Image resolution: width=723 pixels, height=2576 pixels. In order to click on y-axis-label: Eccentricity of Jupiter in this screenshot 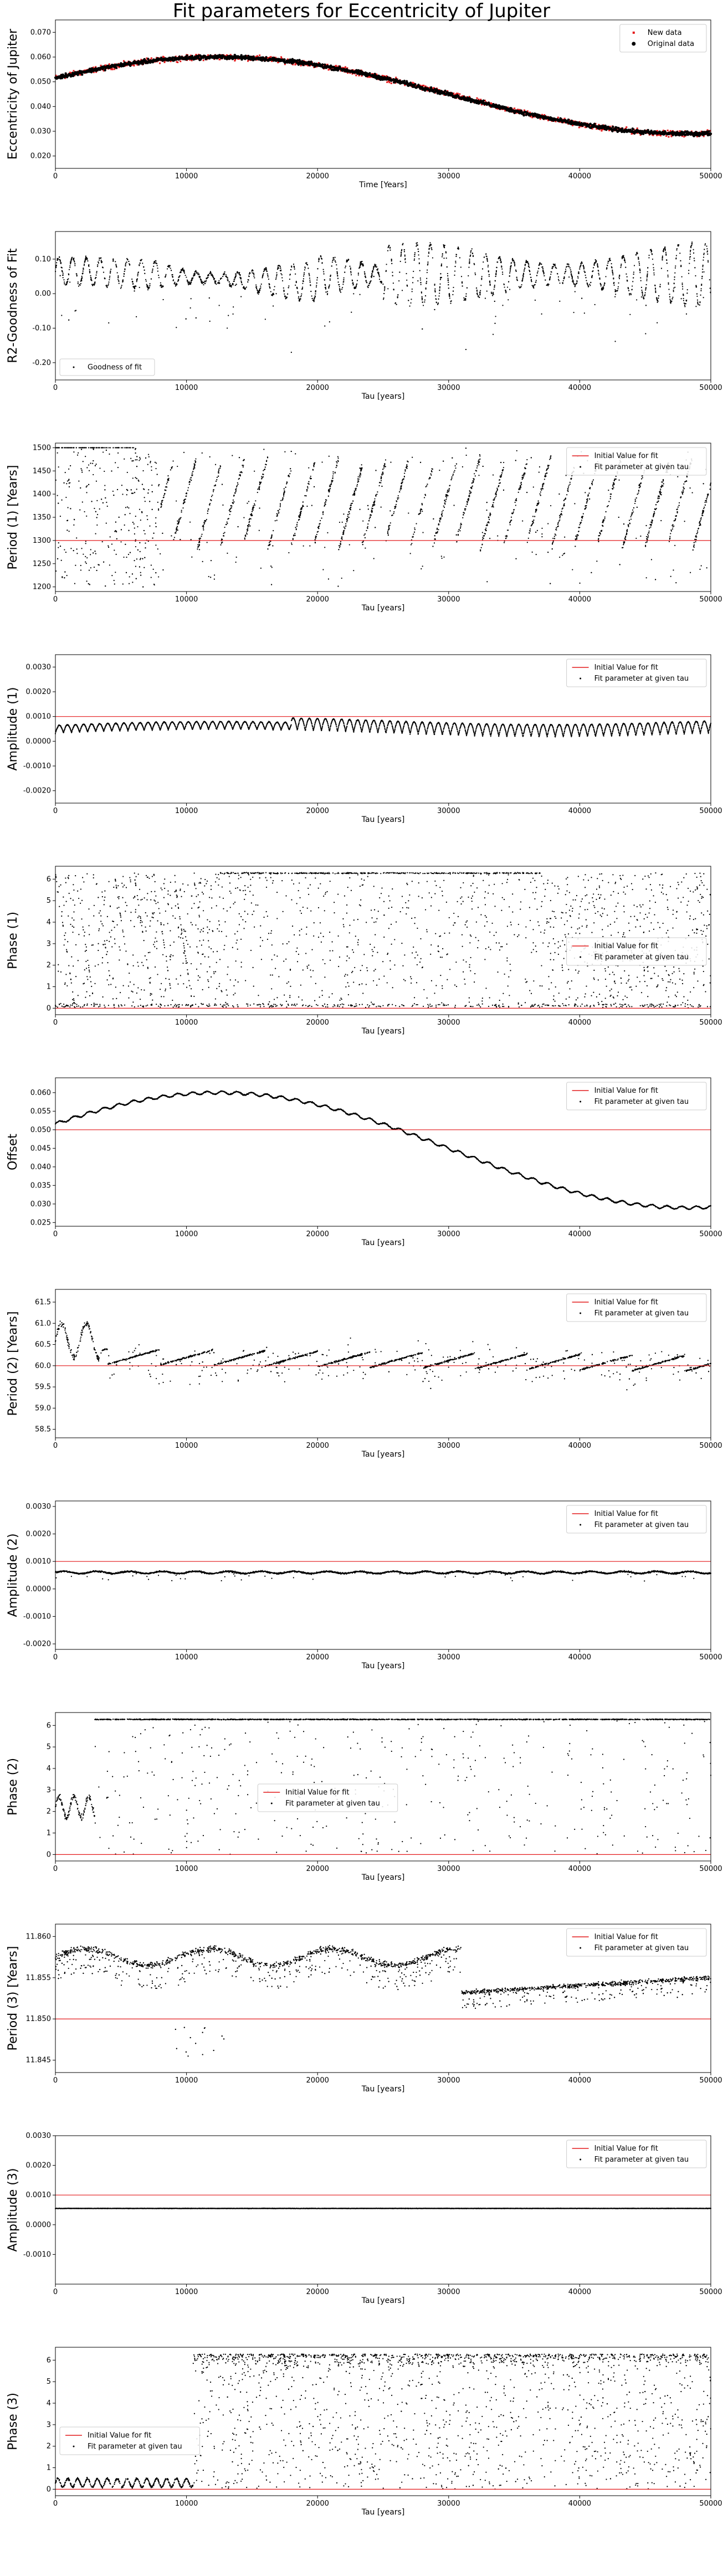, I will do `click(13, 94)`.